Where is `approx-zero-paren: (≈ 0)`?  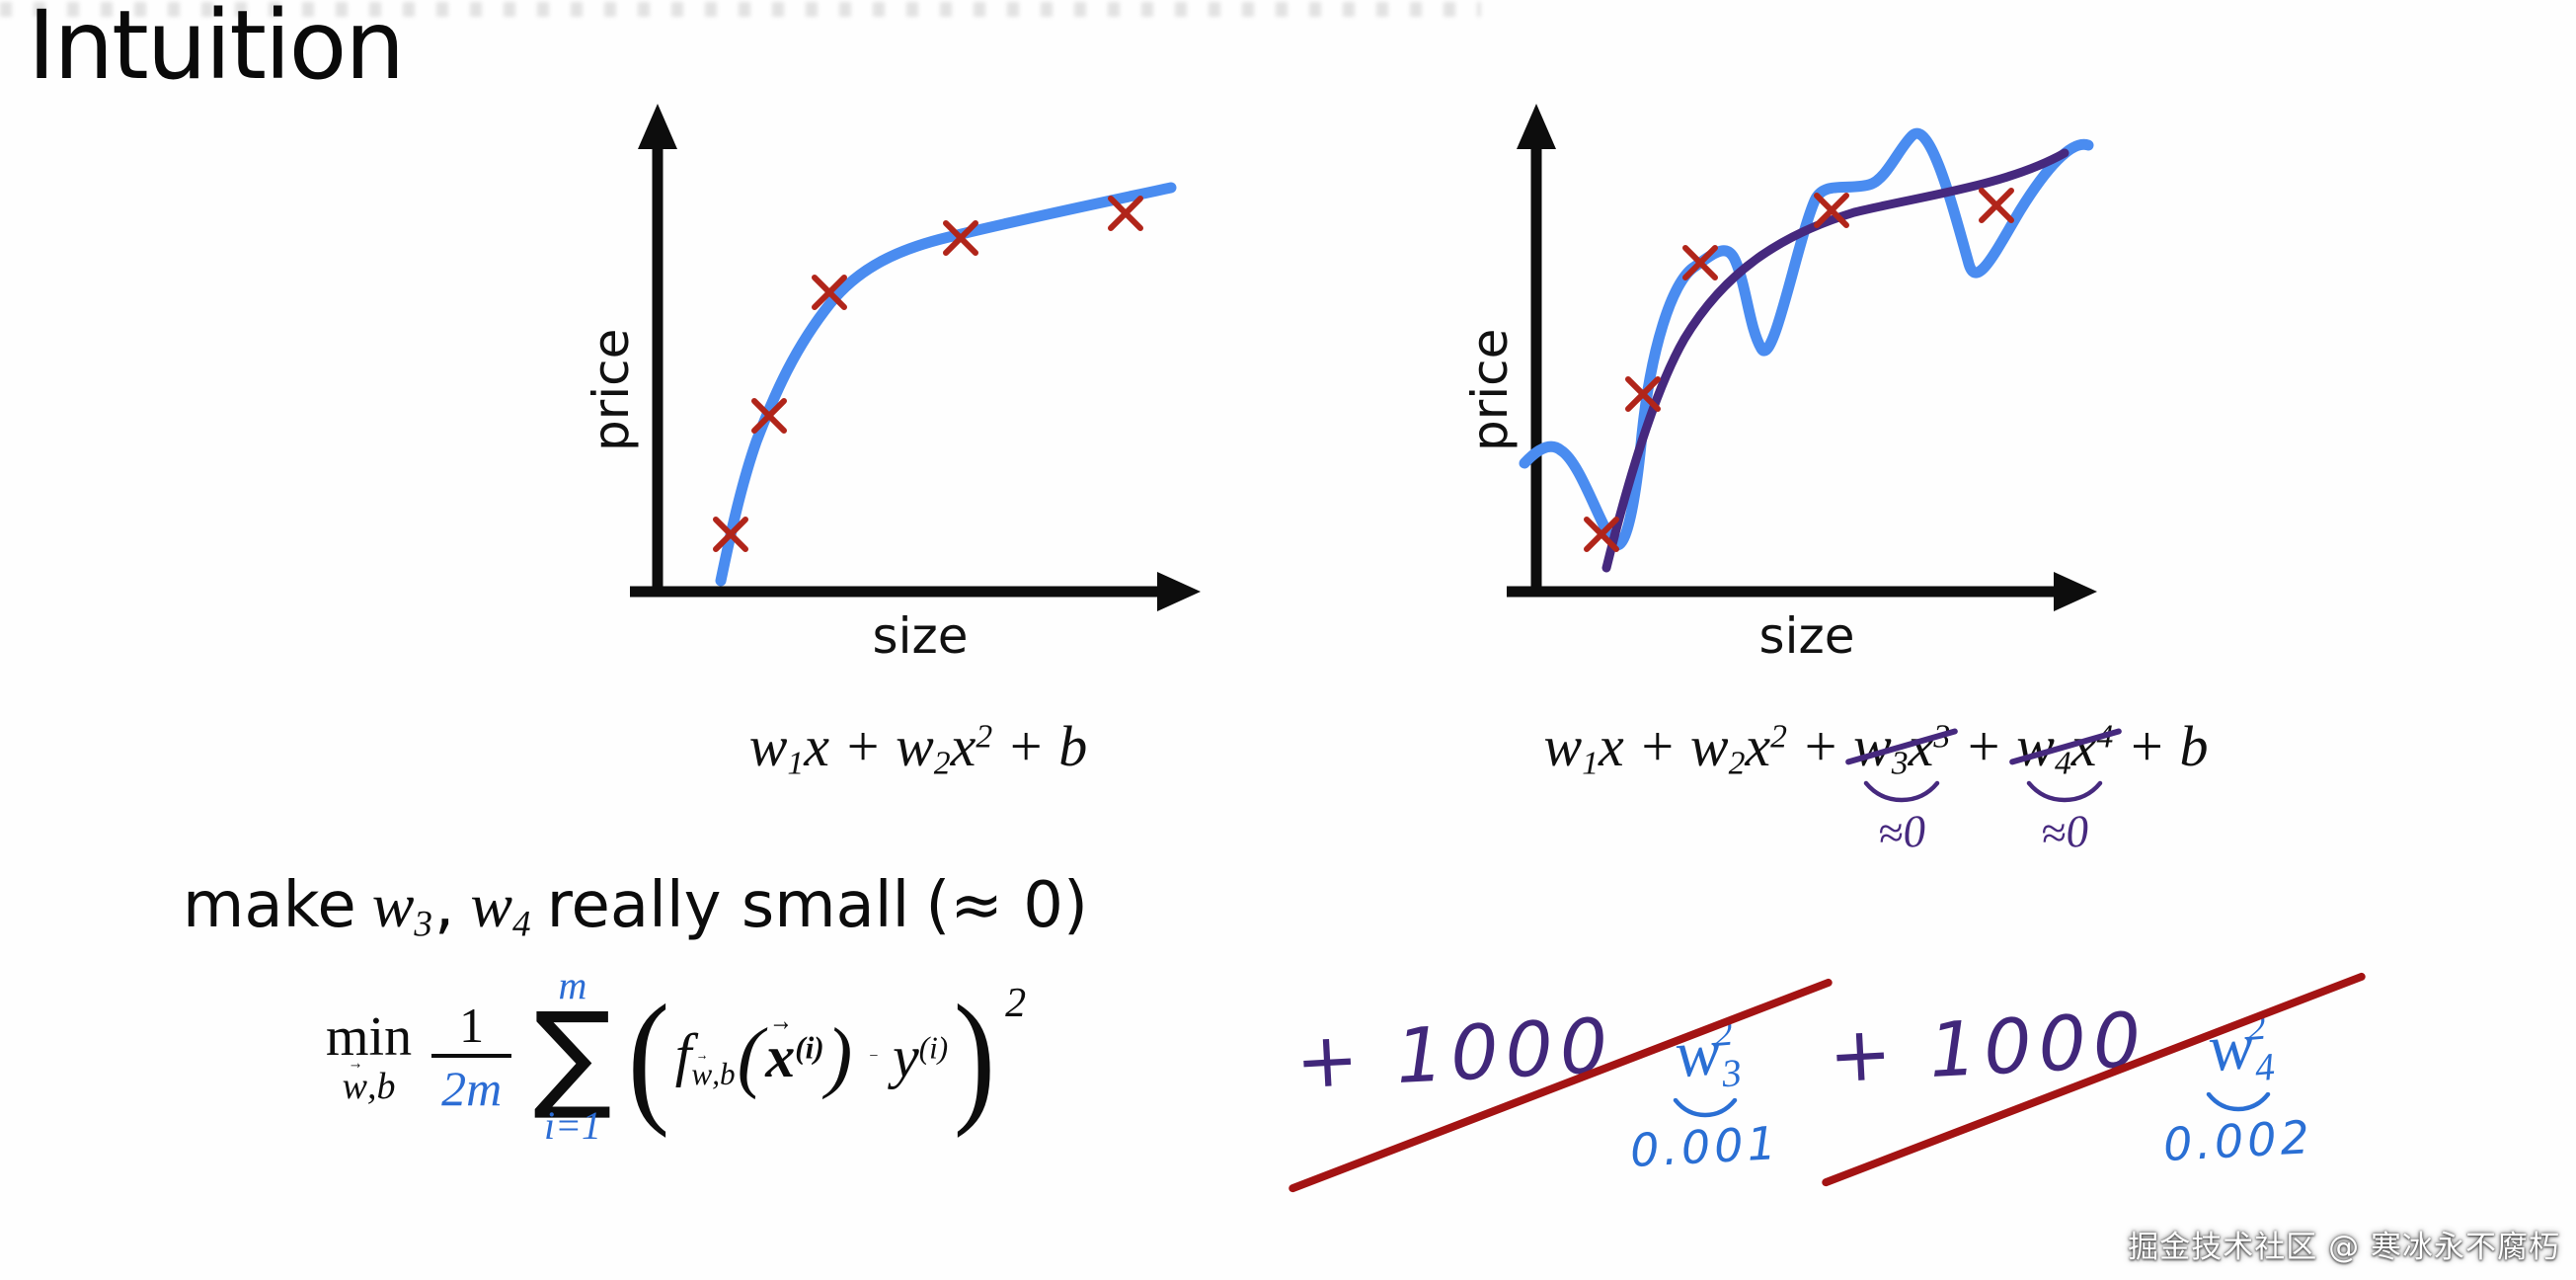 approx-zero-paren: (≈ 0) is located at coordinates (1006, 905).